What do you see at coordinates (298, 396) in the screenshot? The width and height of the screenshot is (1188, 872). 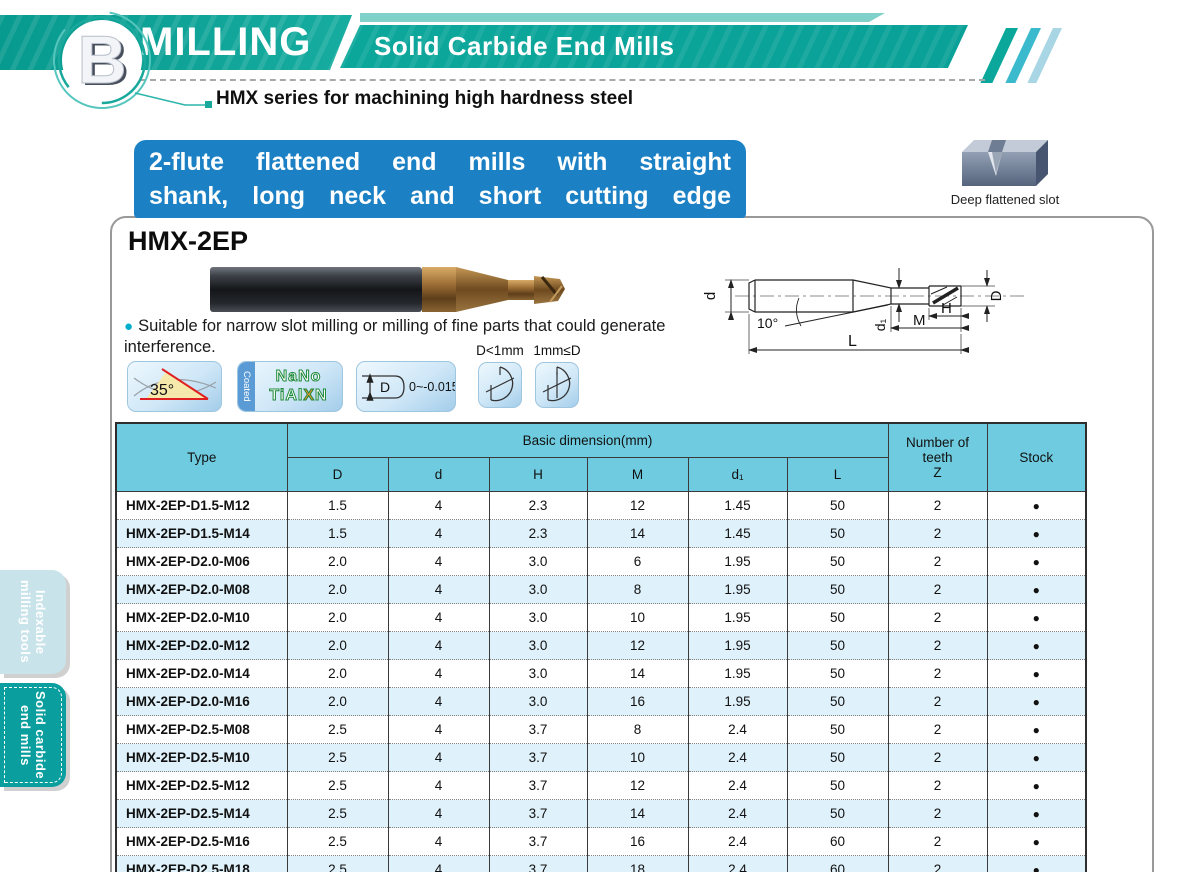 I see `coating-line-2: TiAlXN` at bounding box center [298, 396].